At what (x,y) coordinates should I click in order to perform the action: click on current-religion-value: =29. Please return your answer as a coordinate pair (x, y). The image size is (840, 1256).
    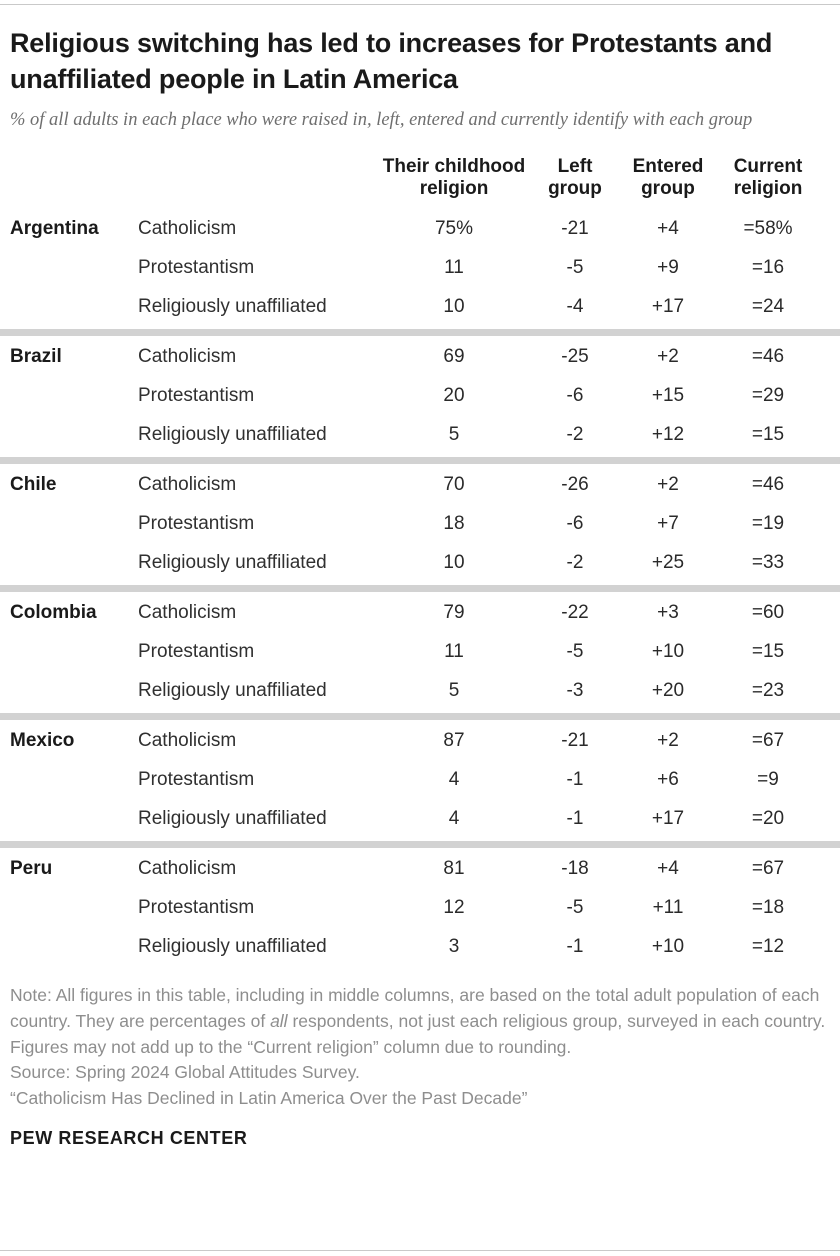
    Looking at the image, I should click on (768, 396).